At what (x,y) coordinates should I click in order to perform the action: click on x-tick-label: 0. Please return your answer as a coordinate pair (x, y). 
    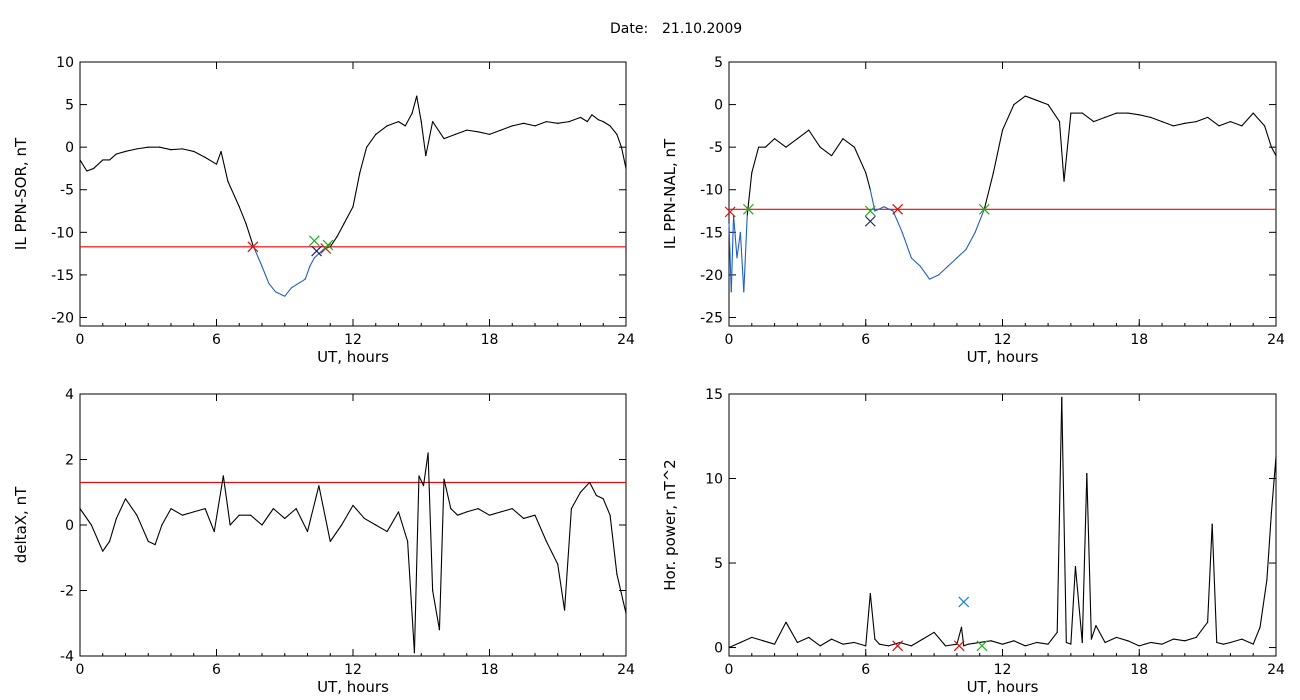
    Looking at the image, I should click on (729, 340).